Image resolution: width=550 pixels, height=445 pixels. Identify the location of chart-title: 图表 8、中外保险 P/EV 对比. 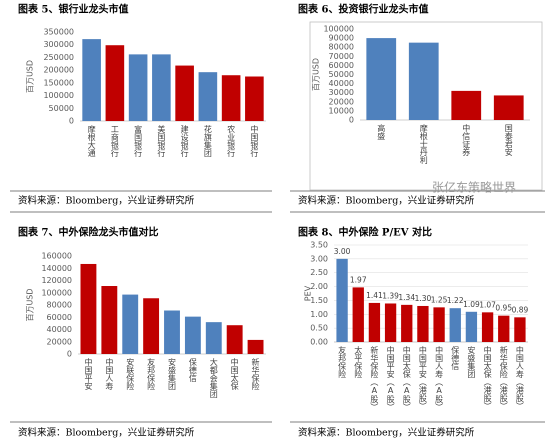
(365, 232).